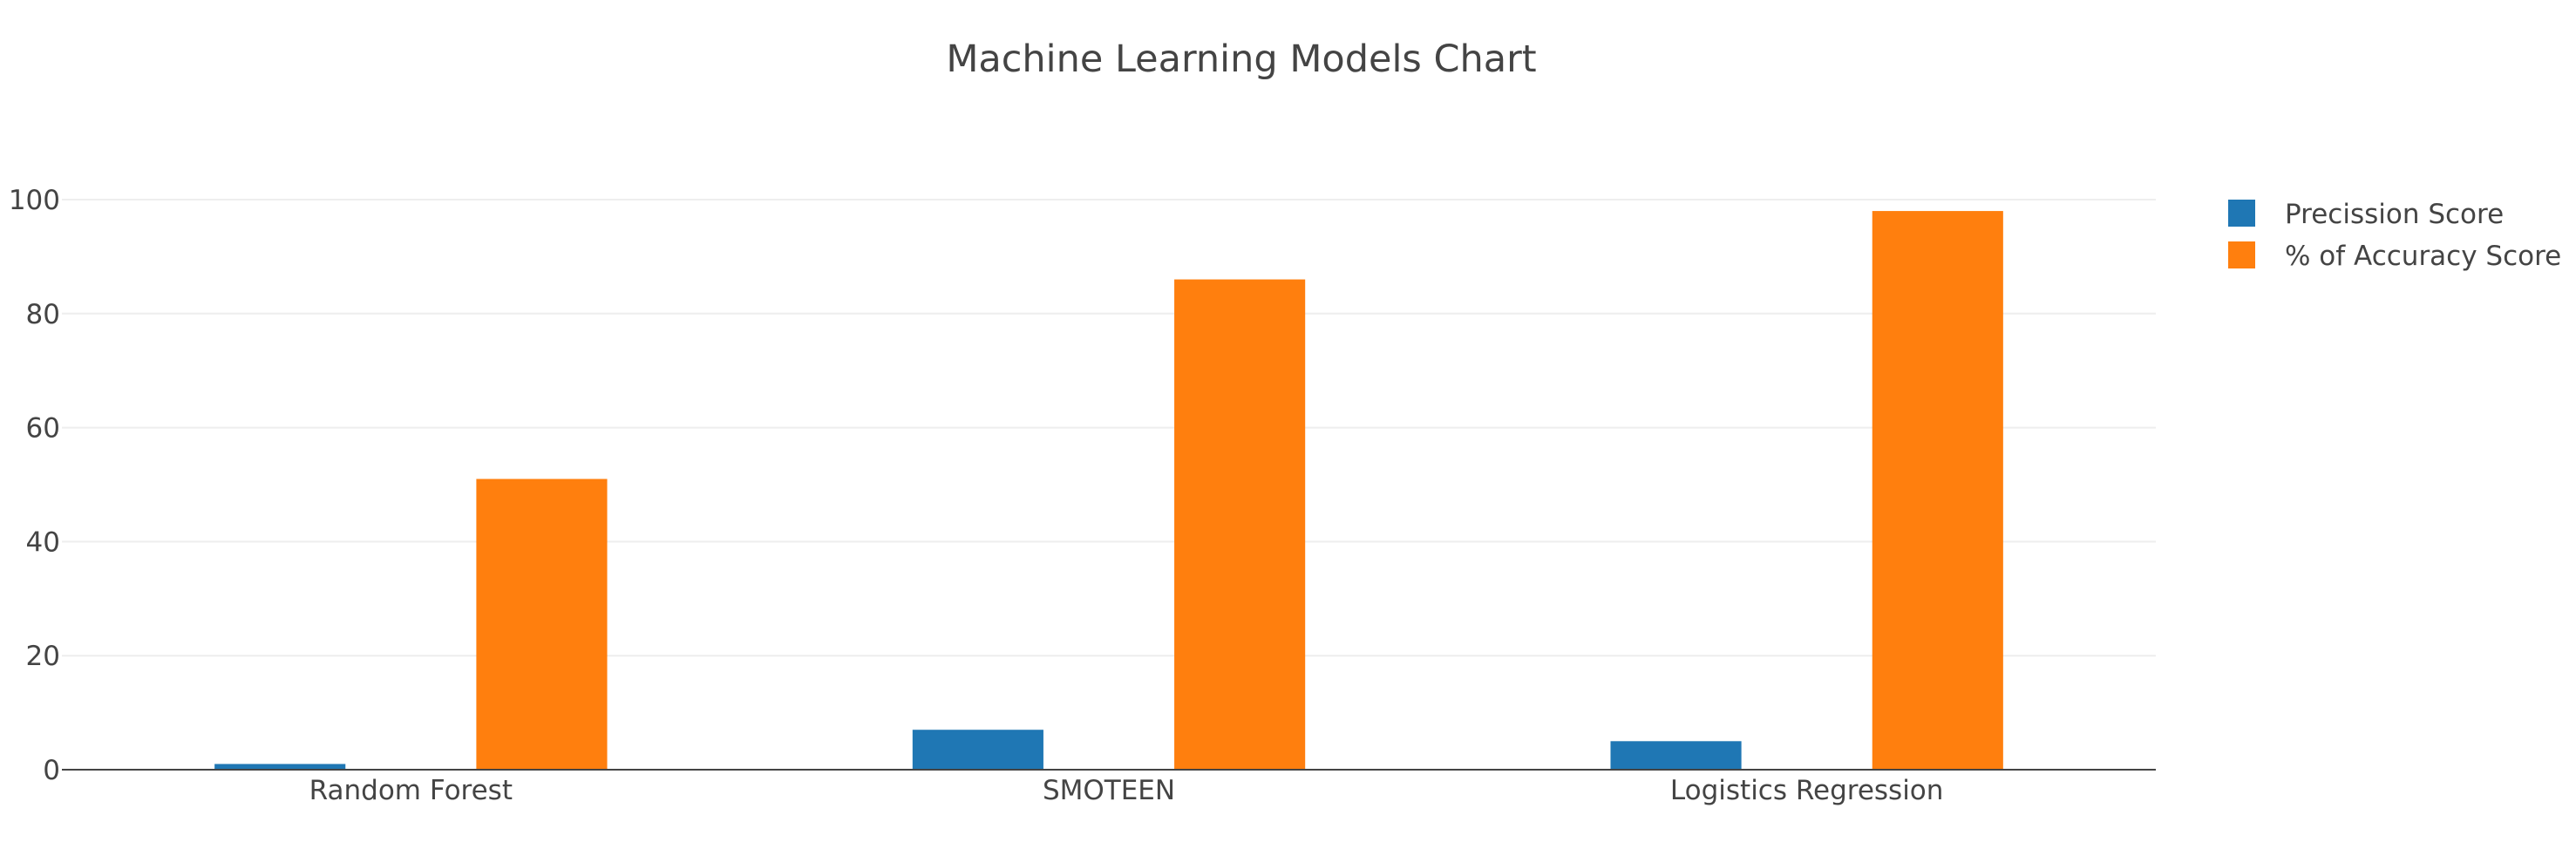  Describe the element at coordinates (43, 542) in the screenshot. I see `y-tick-label: 40` at that location.